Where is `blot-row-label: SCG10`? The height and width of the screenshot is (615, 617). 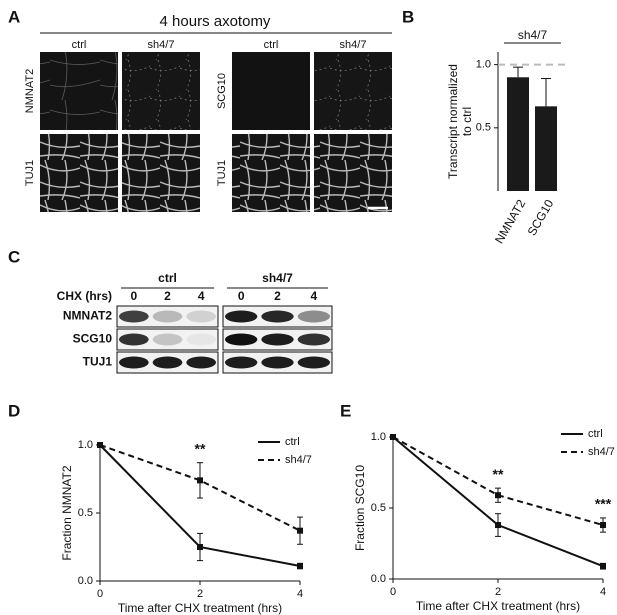 blot-row-label: SCG10 is located at coordinates (93, 339).